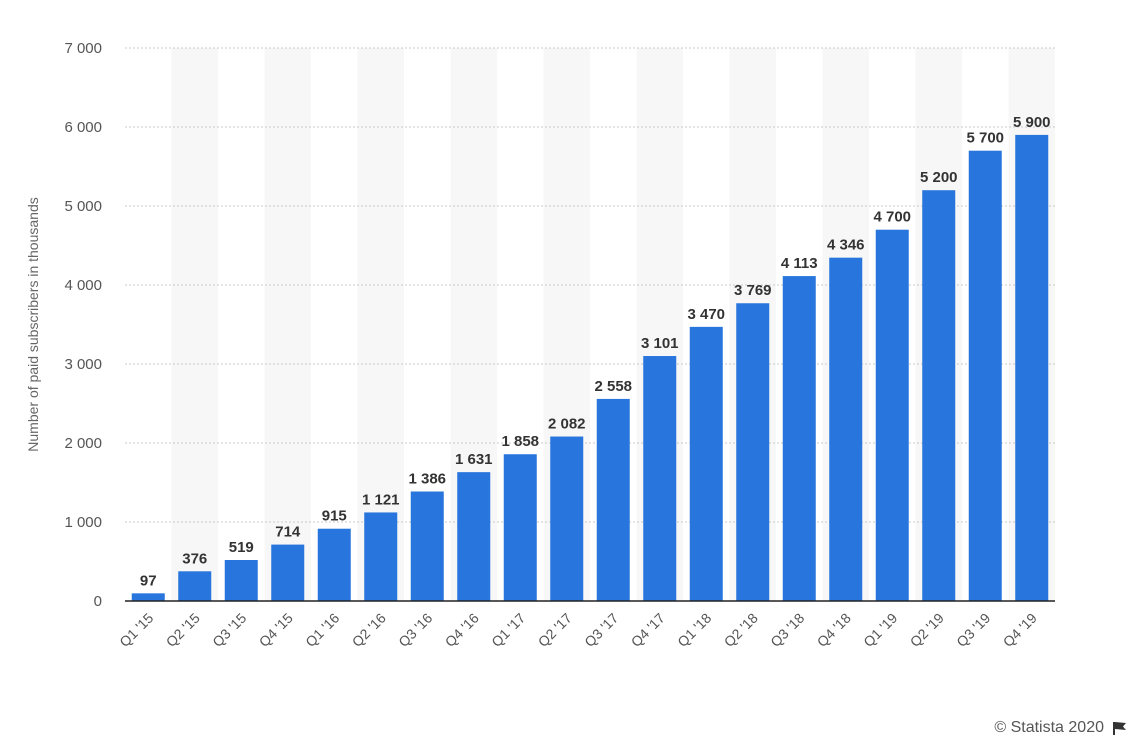 The width and height of the screenshot is (1142, 747). I want to click on y-tick-label: 0, so click(98, 601).